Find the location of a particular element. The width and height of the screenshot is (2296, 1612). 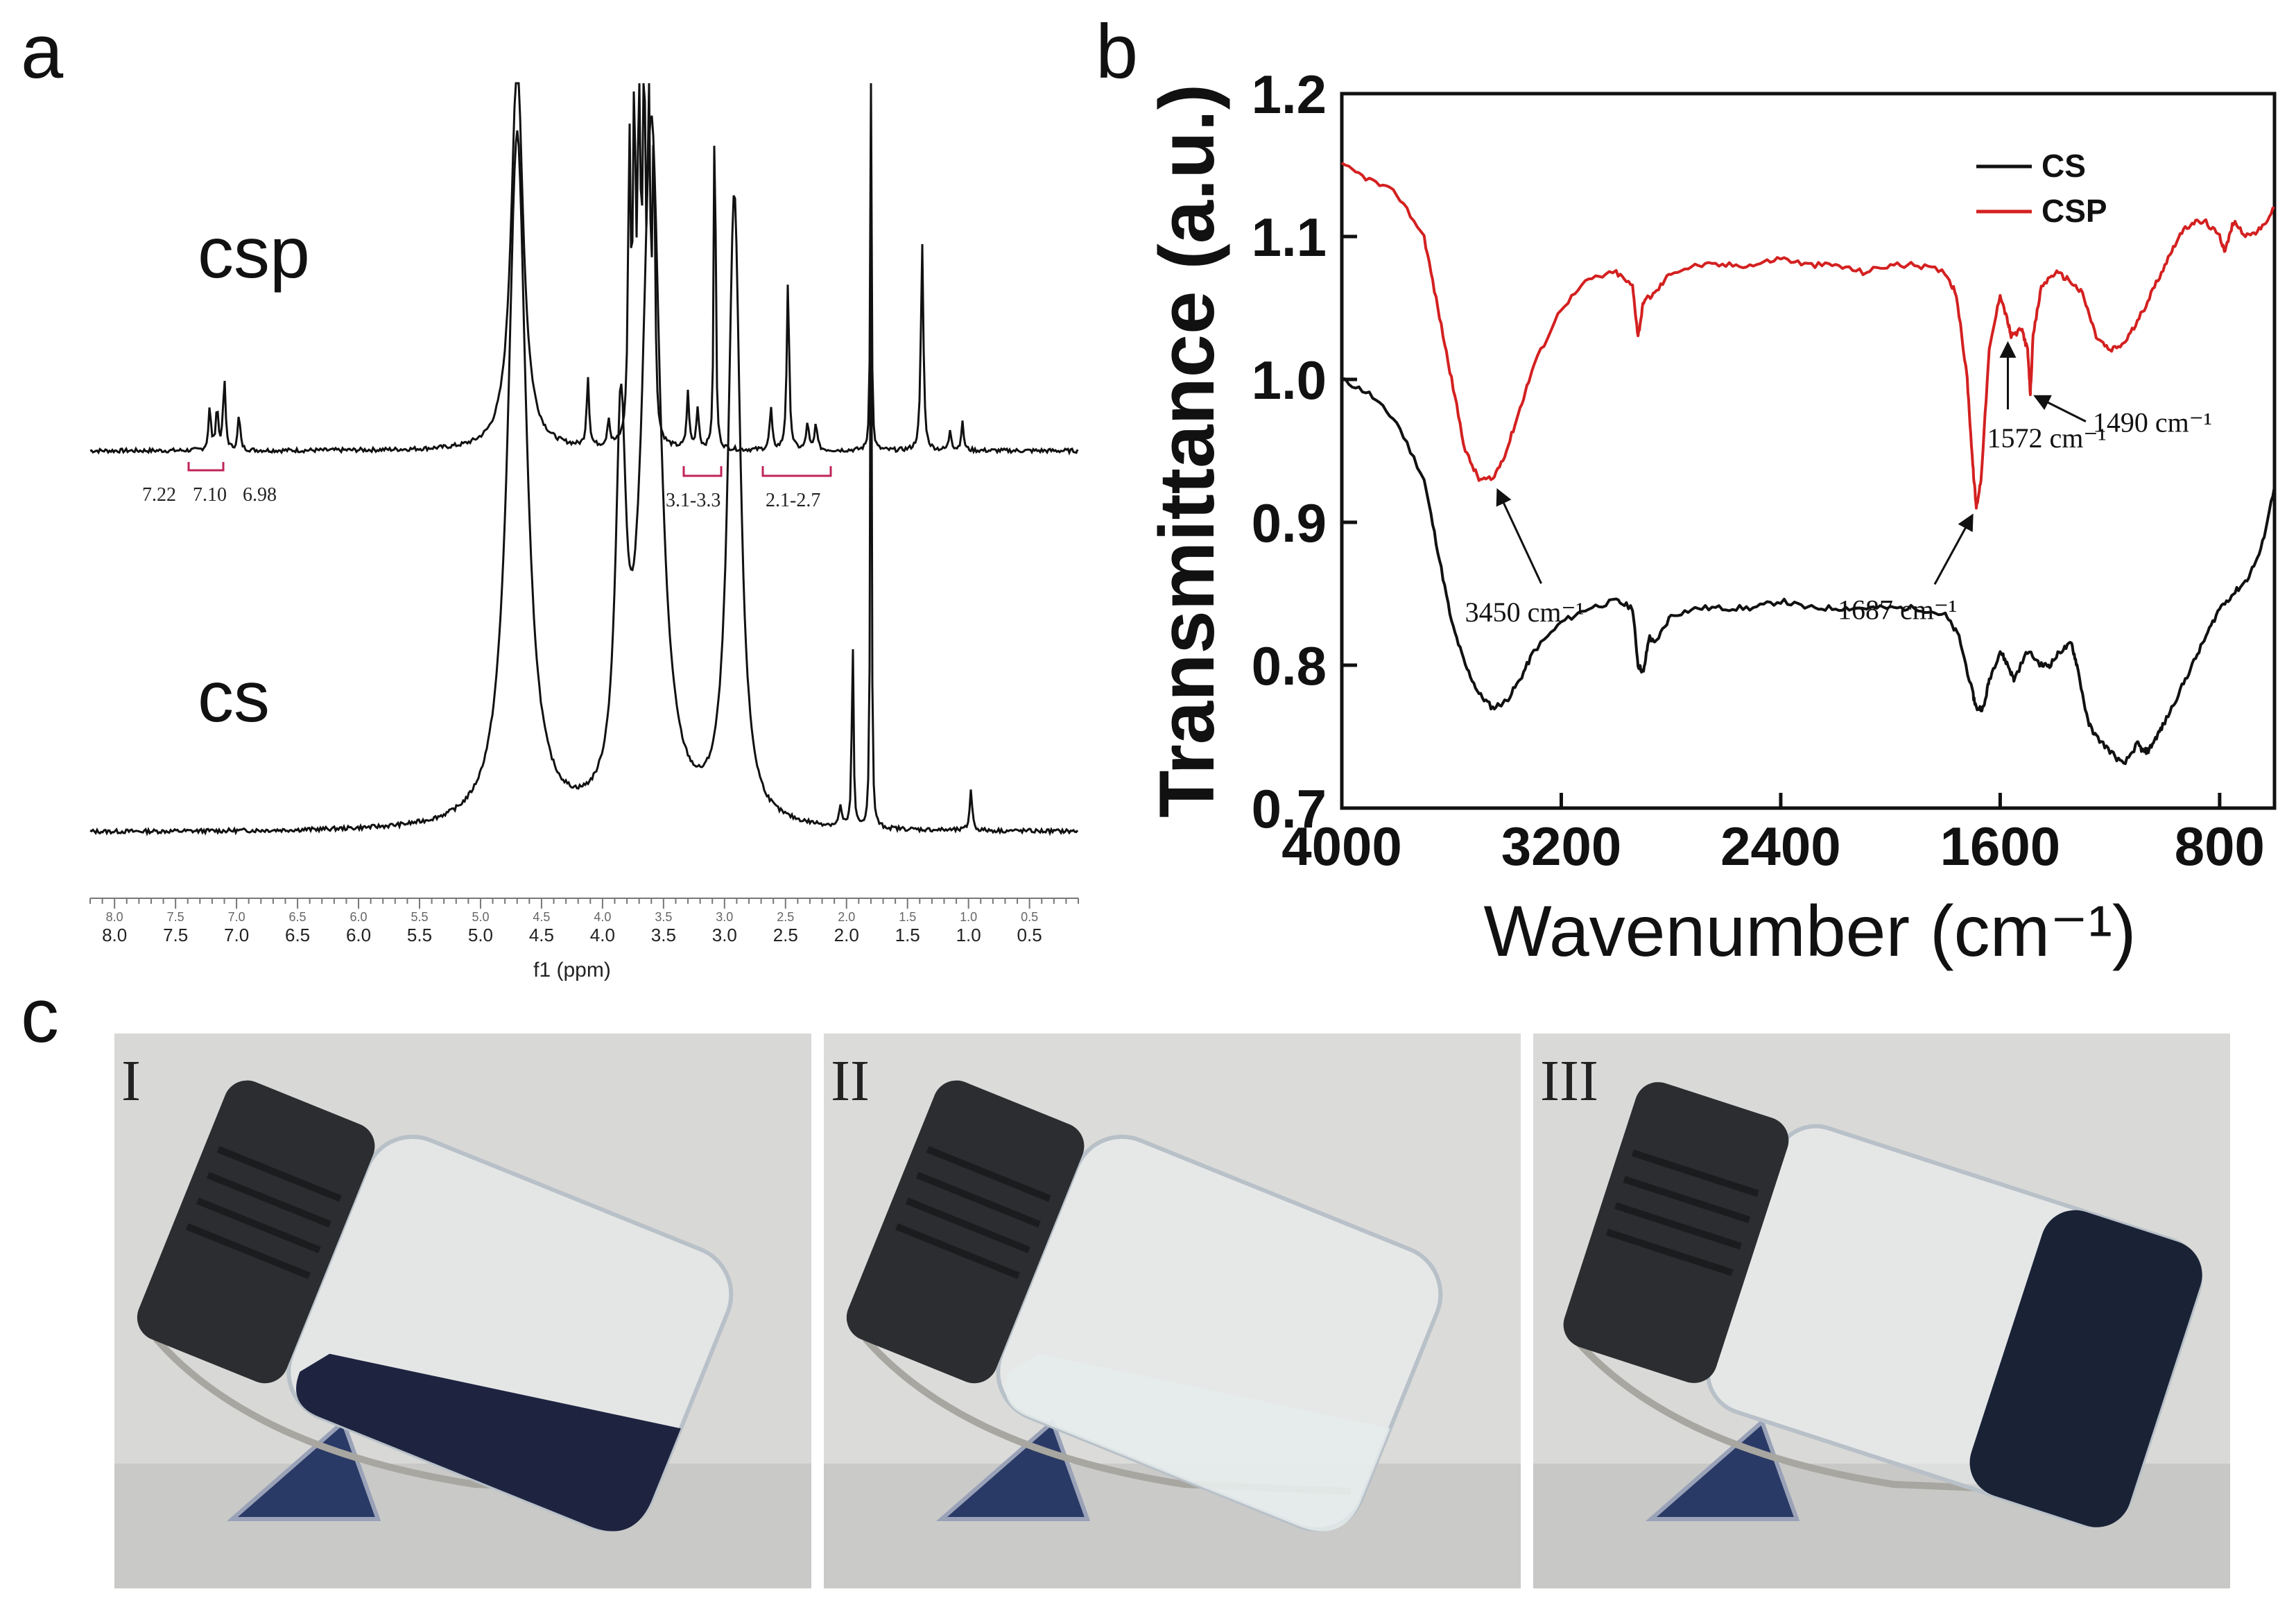

nmr-tick-label: 5.0 is located at coordinates (480, 935).